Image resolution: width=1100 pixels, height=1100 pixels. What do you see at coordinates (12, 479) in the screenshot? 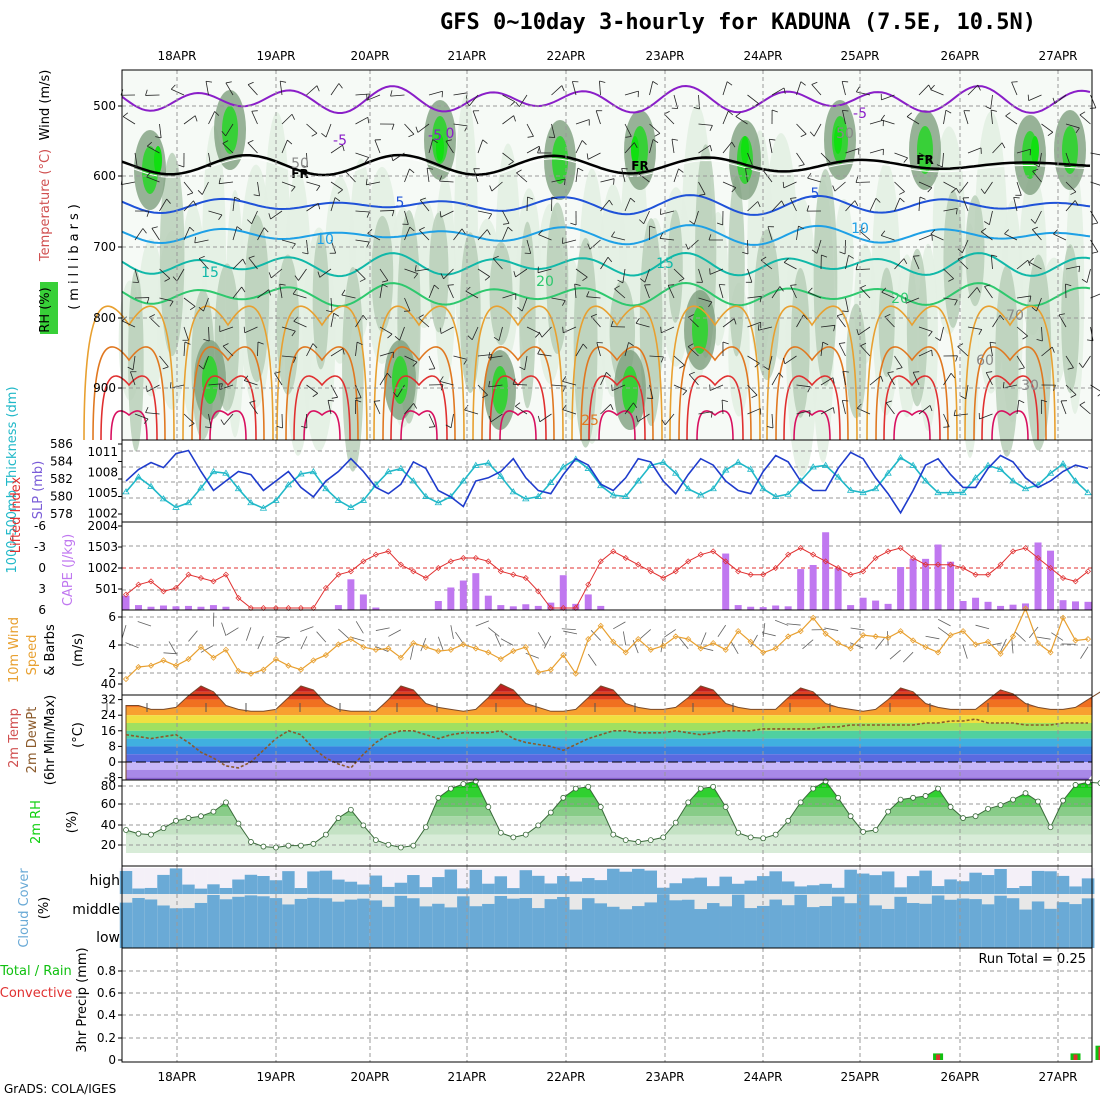
I see `thickness-axis-label: 1000-500mb Thickness (dm)` at bounding box center [12, 479].